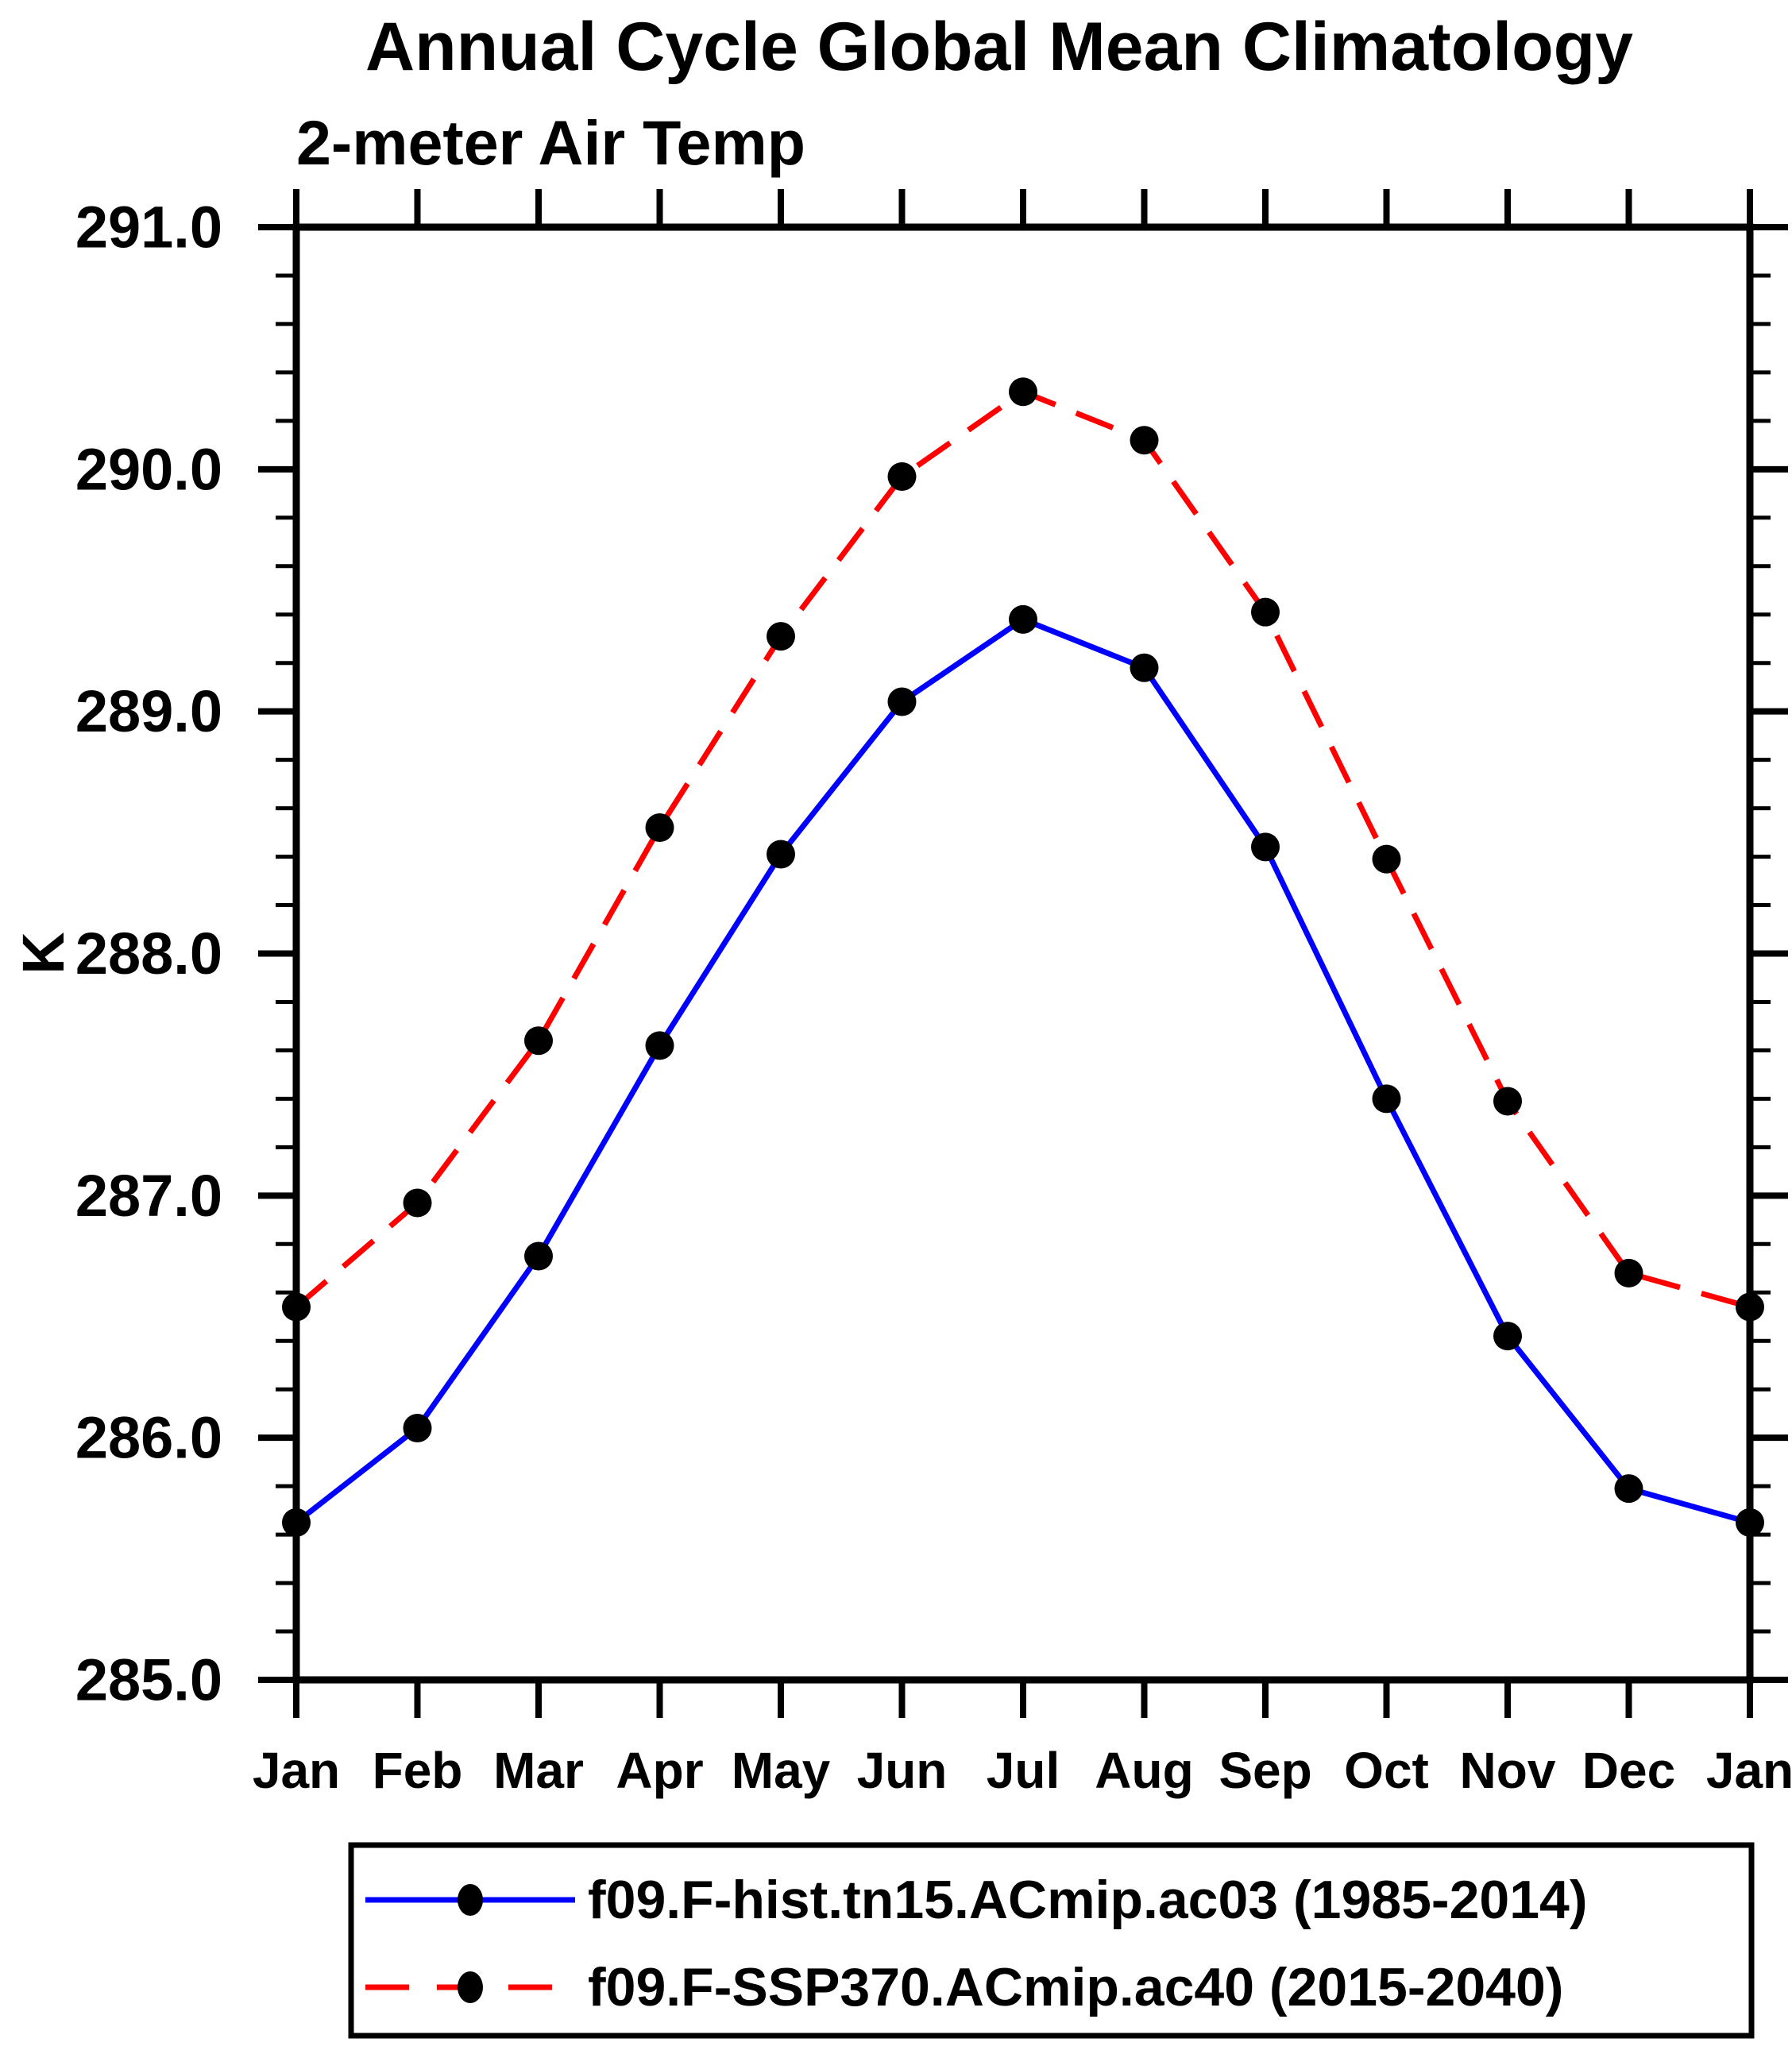 Image resolution: width=1792 pixels, height=2050 pixels. I want to click on y-tick-label: 286.0, so click(148, 1438).